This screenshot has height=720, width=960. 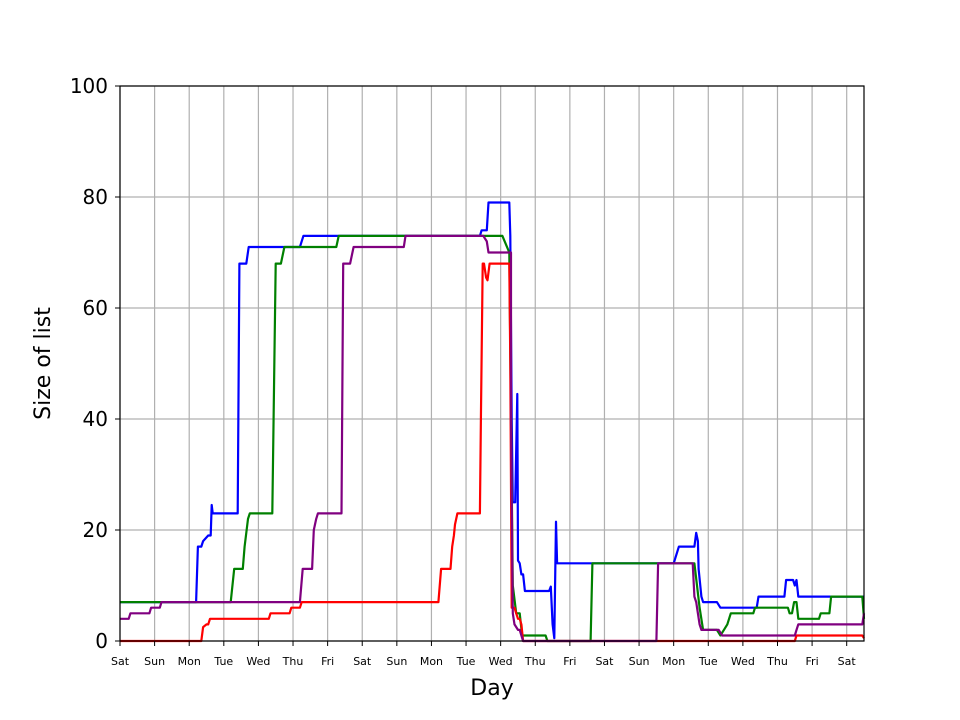 What do you see at coordinates (95, 419) in the screenshot?
I see `y-tick-label: 40` at bounding box center [95, 419].